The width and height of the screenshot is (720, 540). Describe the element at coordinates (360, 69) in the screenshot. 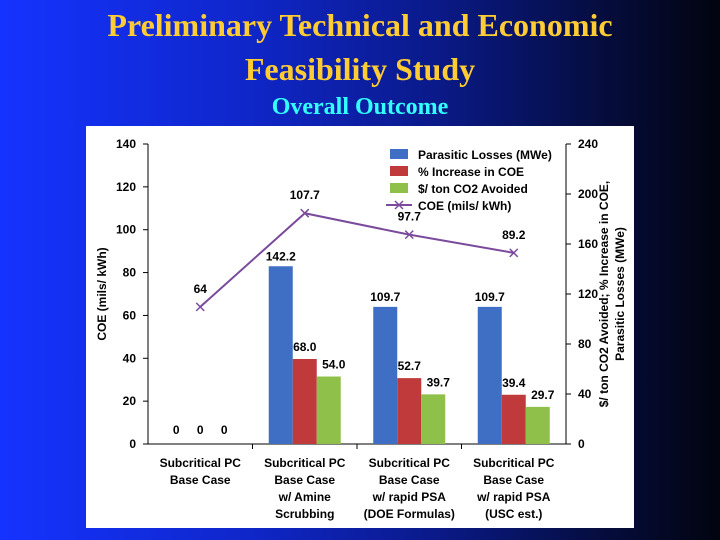

I see `slide-title-line2: Feasibility Study` at that location.